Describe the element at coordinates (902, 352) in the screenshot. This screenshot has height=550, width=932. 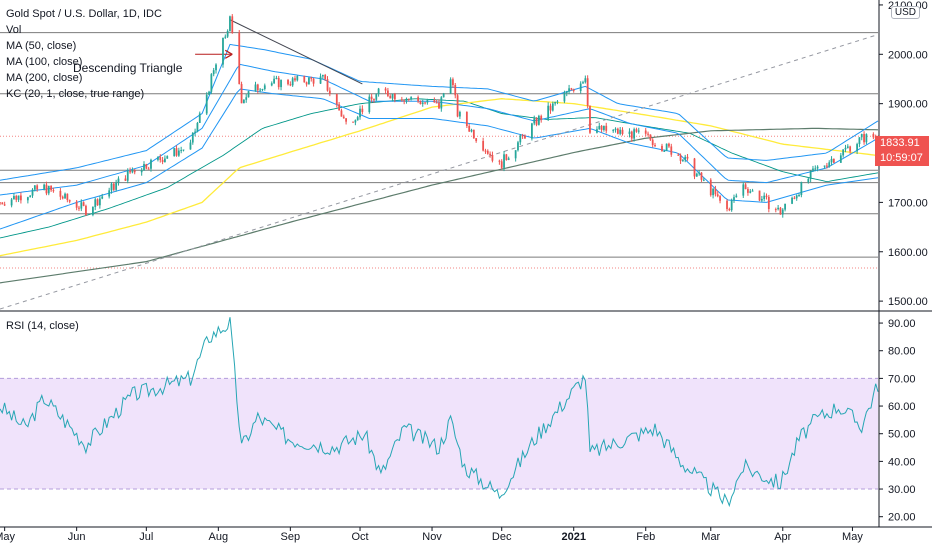
I see `rsi-tick-label: 80.00` at that location.